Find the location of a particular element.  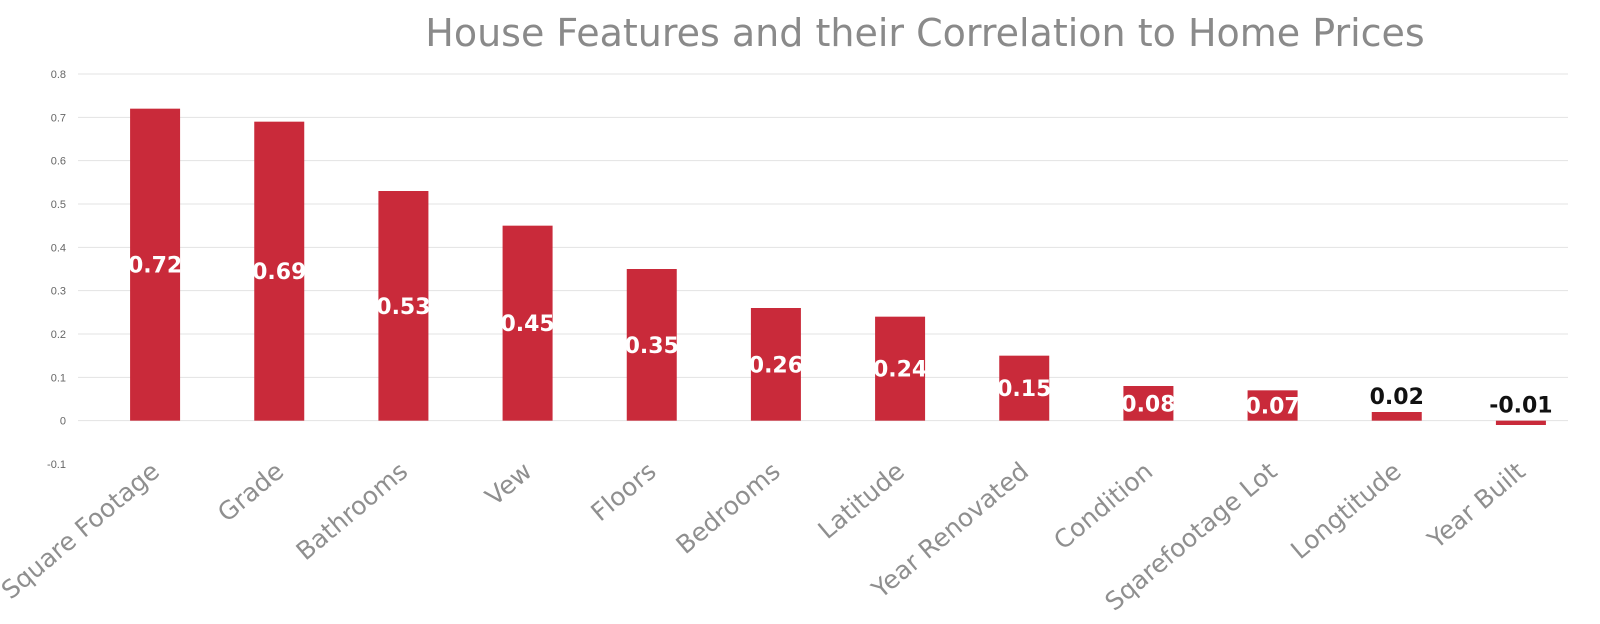

y-tick-label: 0 is located at coordinates (63, 422).